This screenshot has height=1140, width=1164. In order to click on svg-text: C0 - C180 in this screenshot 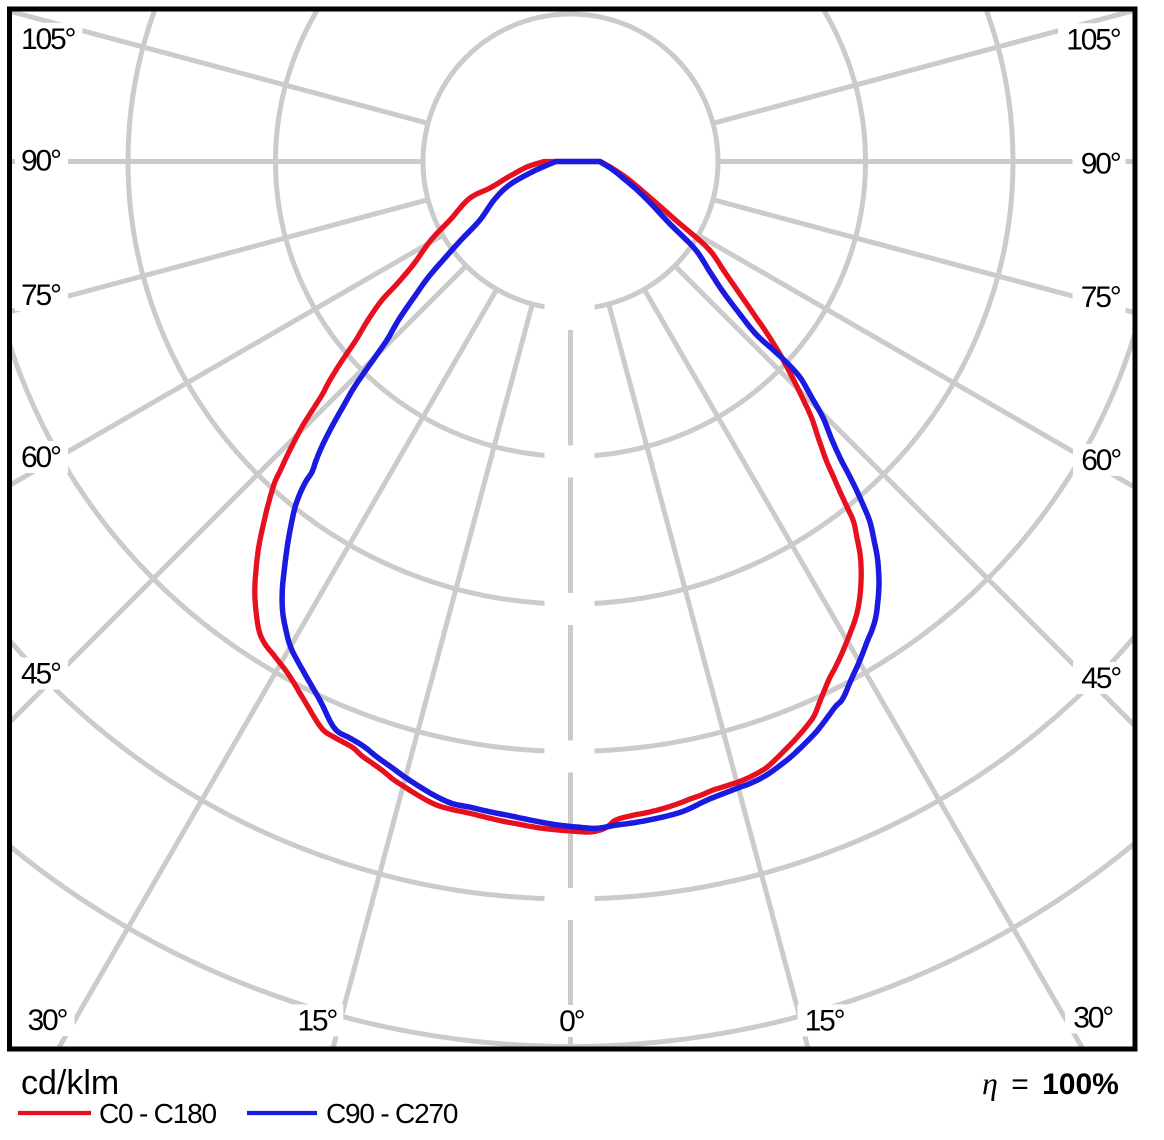, I will do `click(157, 1113)`.